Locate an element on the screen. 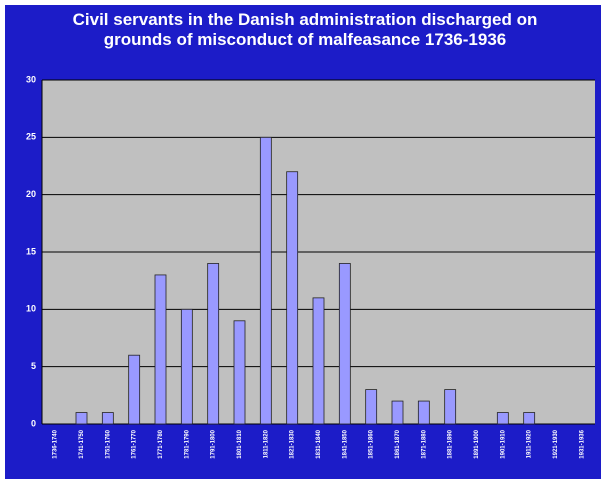 The height and width of the screenshot is (484, 606). y-tick-label: 5 is located at coordinates (33, 366).